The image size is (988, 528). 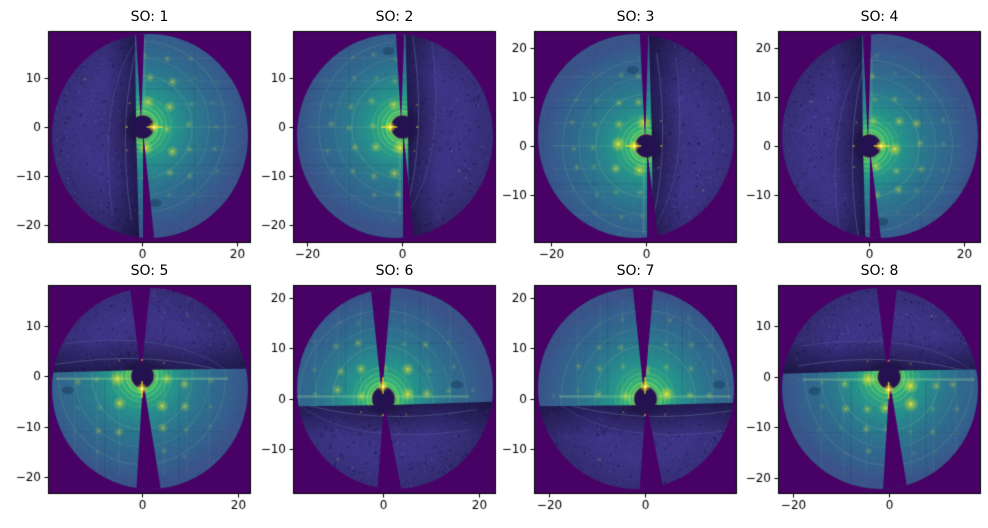 What do you see at coordinates (149, 17) in the screenshot?
I see `subplot-title-so-1: SO: 1` at bounding box center [149, 17].